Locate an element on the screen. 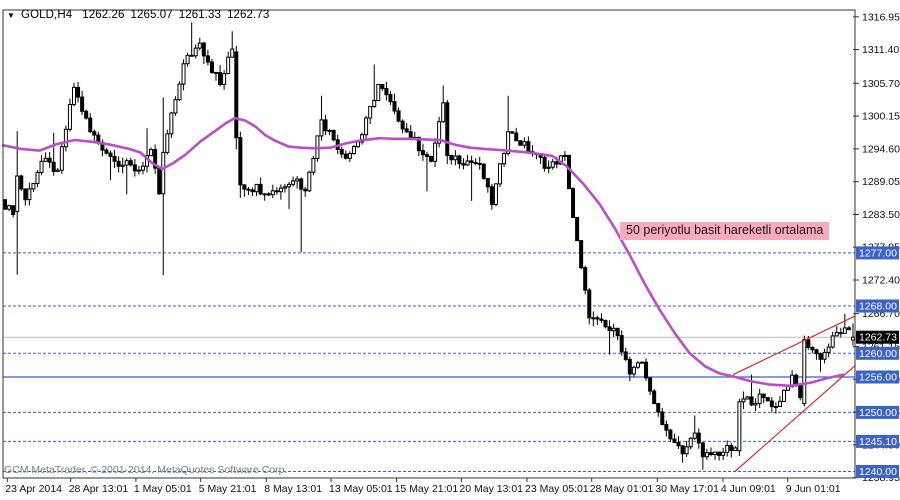 The width and height of the screenshot is (900, 500). symbol-dropdown-icon: ▼ is located at coordinates (11, 15).